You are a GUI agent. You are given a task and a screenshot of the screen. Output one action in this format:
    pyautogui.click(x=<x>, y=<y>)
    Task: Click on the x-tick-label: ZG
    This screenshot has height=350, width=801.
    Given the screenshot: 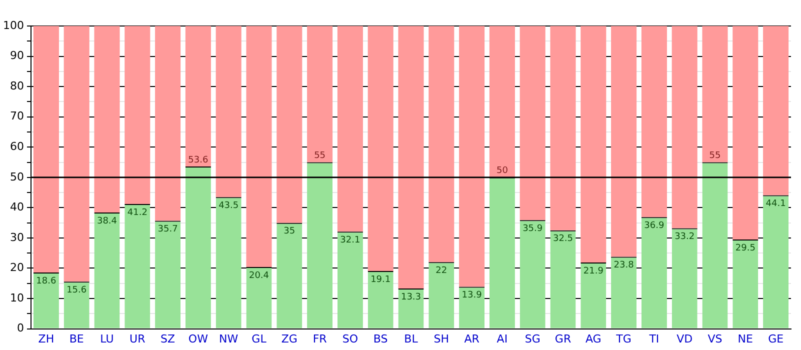 What is the action you would take?
    pyautogui.click(x=289, y=339)
    